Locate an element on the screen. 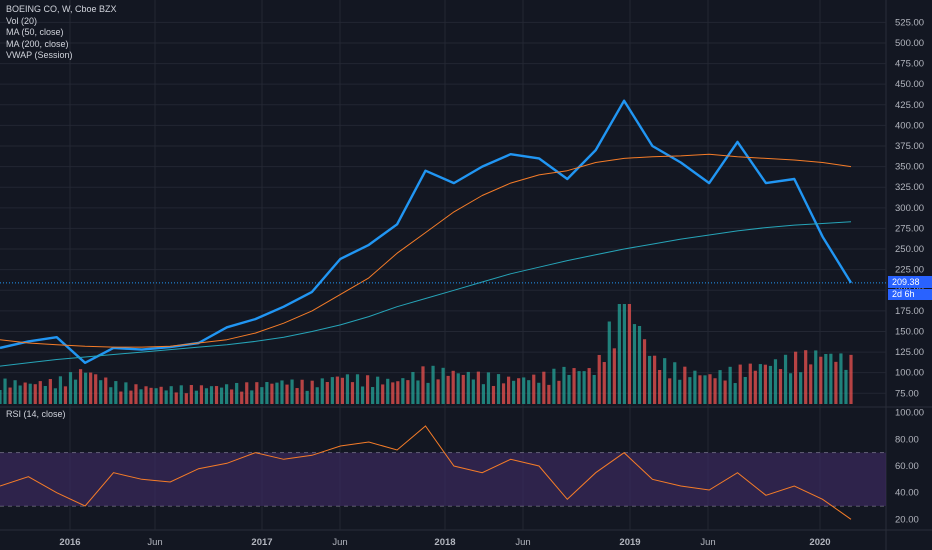 The image size is (932, 550). x-tick-label: 2016 is located at coordinates (69, 542).